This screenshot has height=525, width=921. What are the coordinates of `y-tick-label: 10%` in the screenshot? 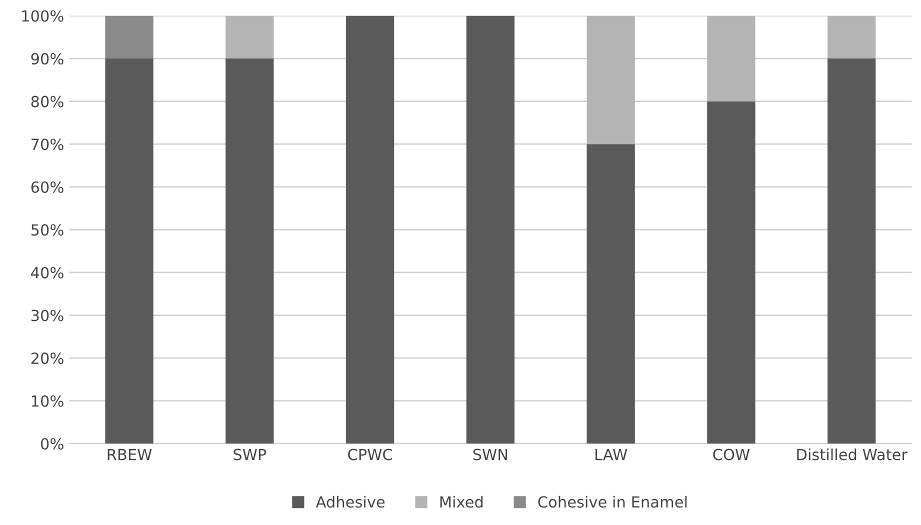 It's located at (48, 401).